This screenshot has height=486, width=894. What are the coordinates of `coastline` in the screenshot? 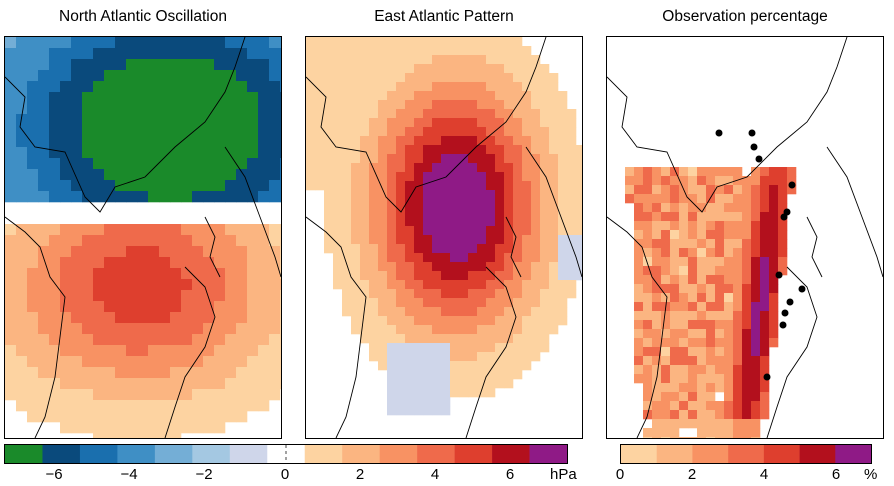 It's located at (792, 352).